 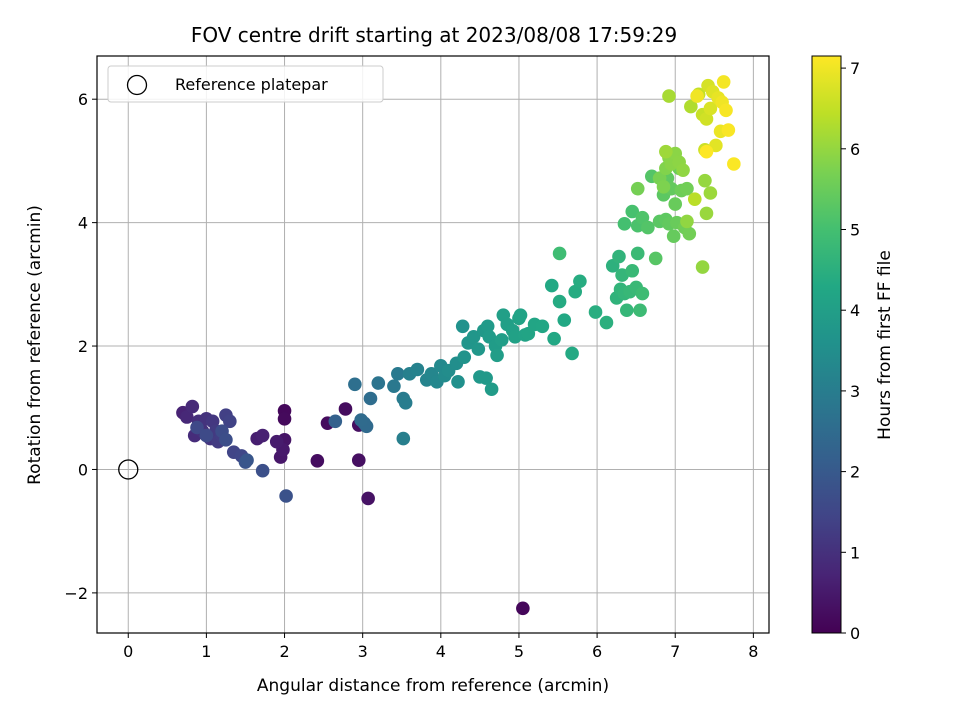 What do you see at coordinates (675, 651) in the screenshot?
I see `x-tick-label: 7` at bounding box center [675, 651].